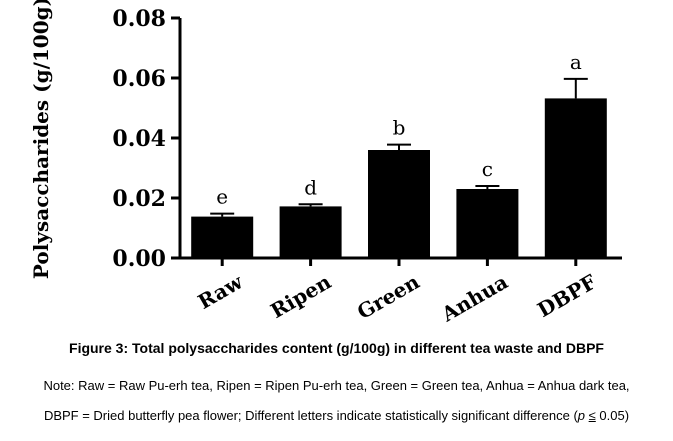 This screenshot has height=441, width=673. I want to click on y-tick-label: 0.06, so click(139, 79).